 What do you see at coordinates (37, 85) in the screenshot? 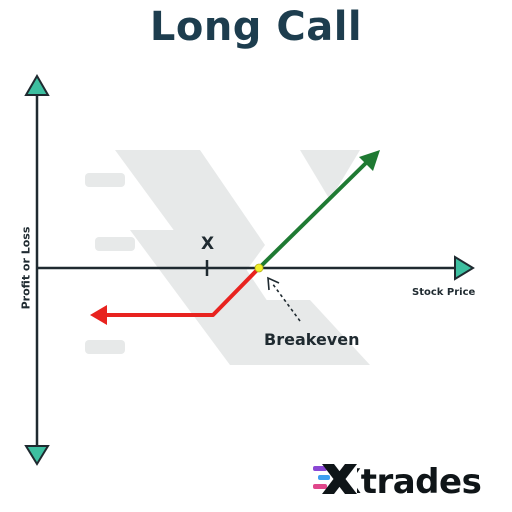
I see `y-axis-top-arrow-icon` at bounding box center [37, 85].